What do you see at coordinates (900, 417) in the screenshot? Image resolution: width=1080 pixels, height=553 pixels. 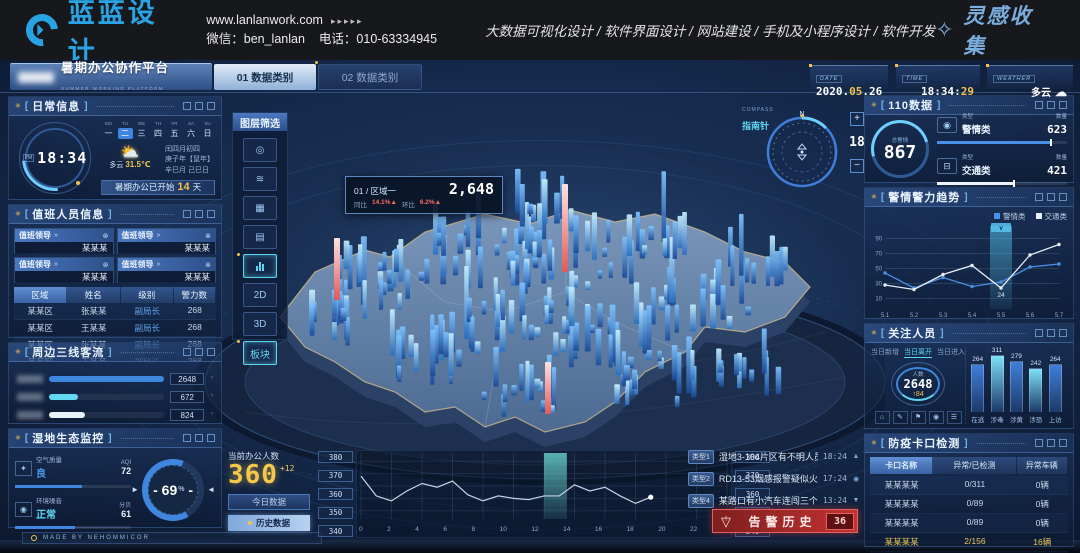 I see `mini-tool-icon: ✎` at bounding box center [900, 417].